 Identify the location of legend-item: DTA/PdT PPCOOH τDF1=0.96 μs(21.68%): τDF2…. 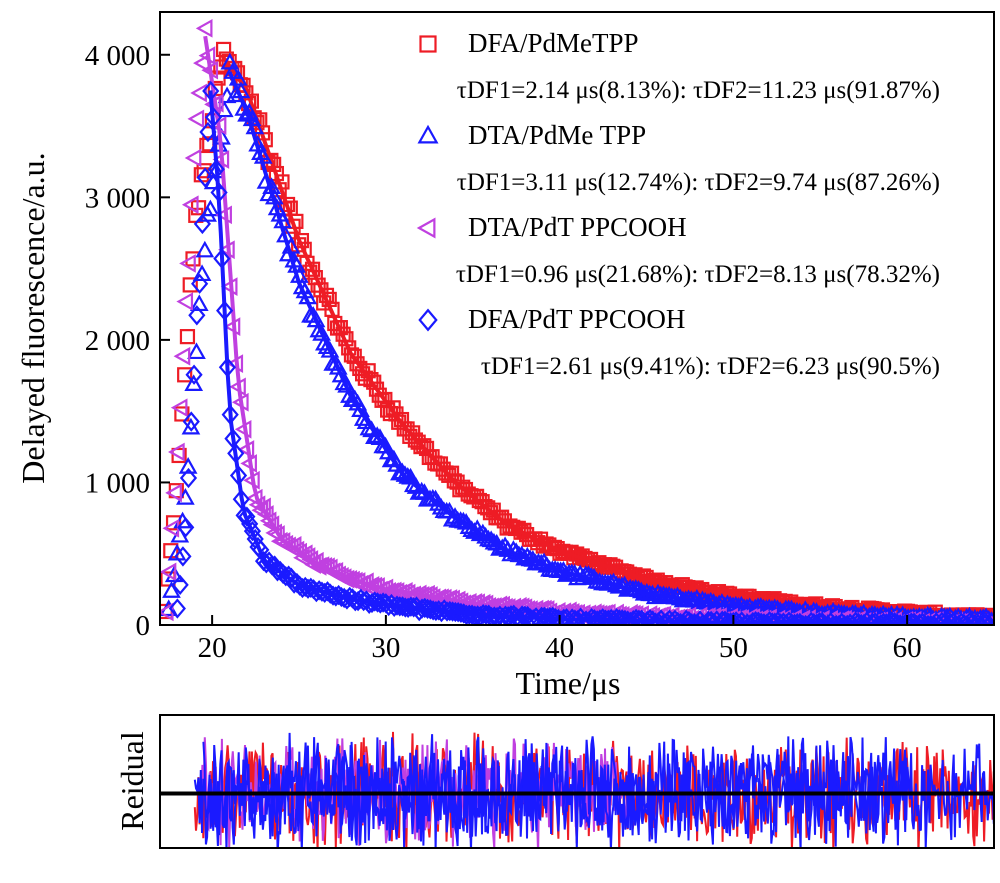
(678, 250).